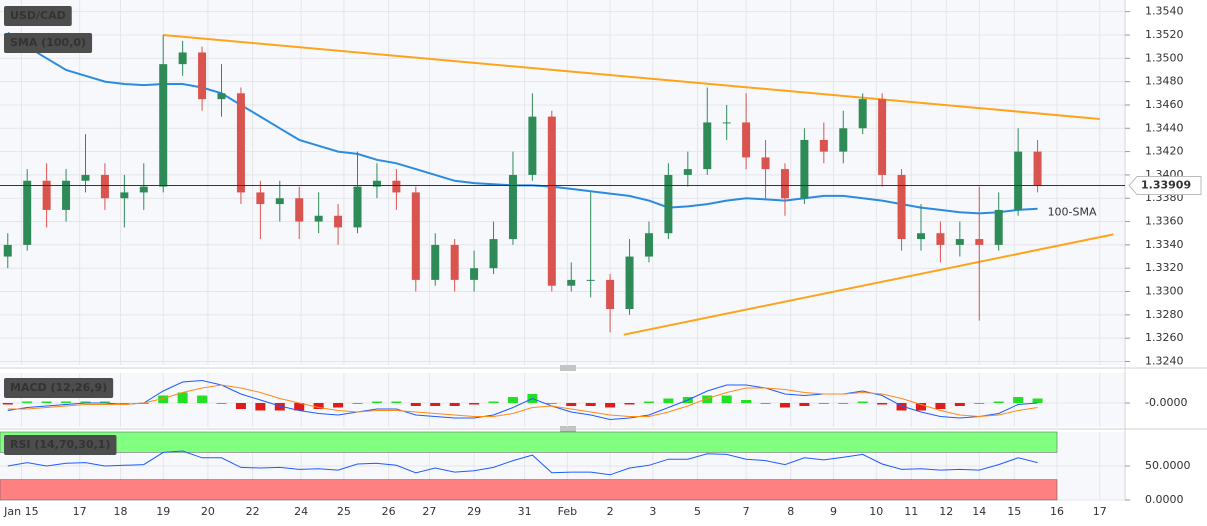  What do you see at coordinates (1014, 511) in the screenshot?
I see `x-tick-label: 15` at bounding box center [1014, 511].